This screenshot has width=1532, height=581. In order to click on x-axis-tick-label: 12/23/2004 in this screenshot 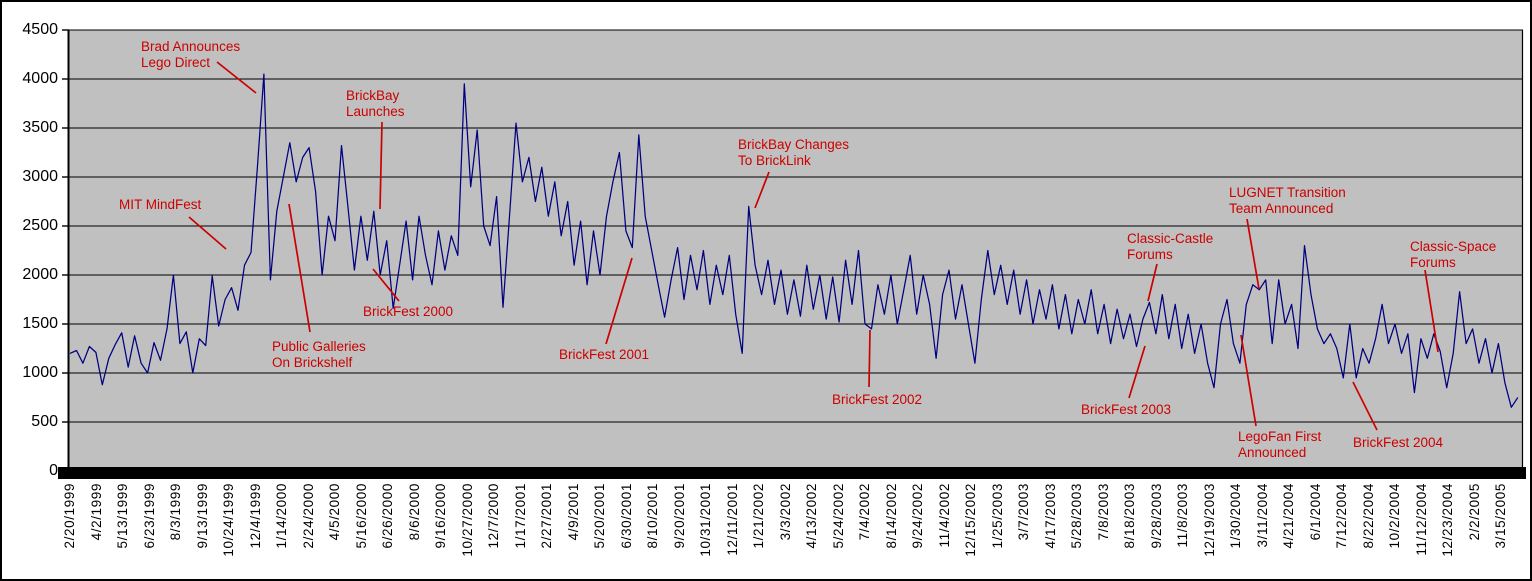, I will do `click(1447, 520)`.